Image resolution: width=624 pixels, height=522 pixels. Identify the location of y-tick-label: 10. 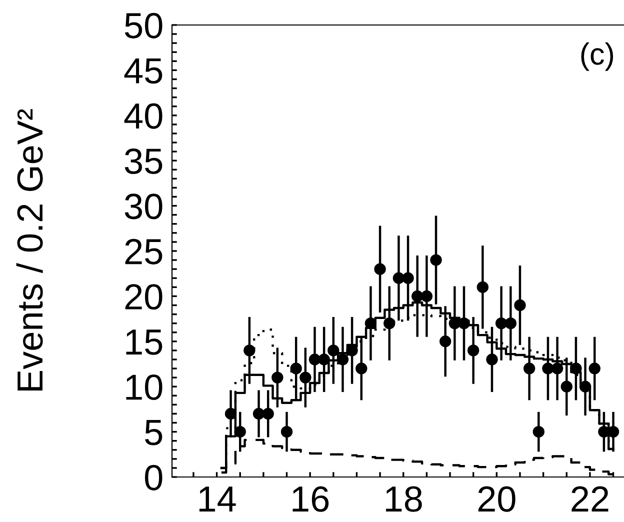
(144, 387).